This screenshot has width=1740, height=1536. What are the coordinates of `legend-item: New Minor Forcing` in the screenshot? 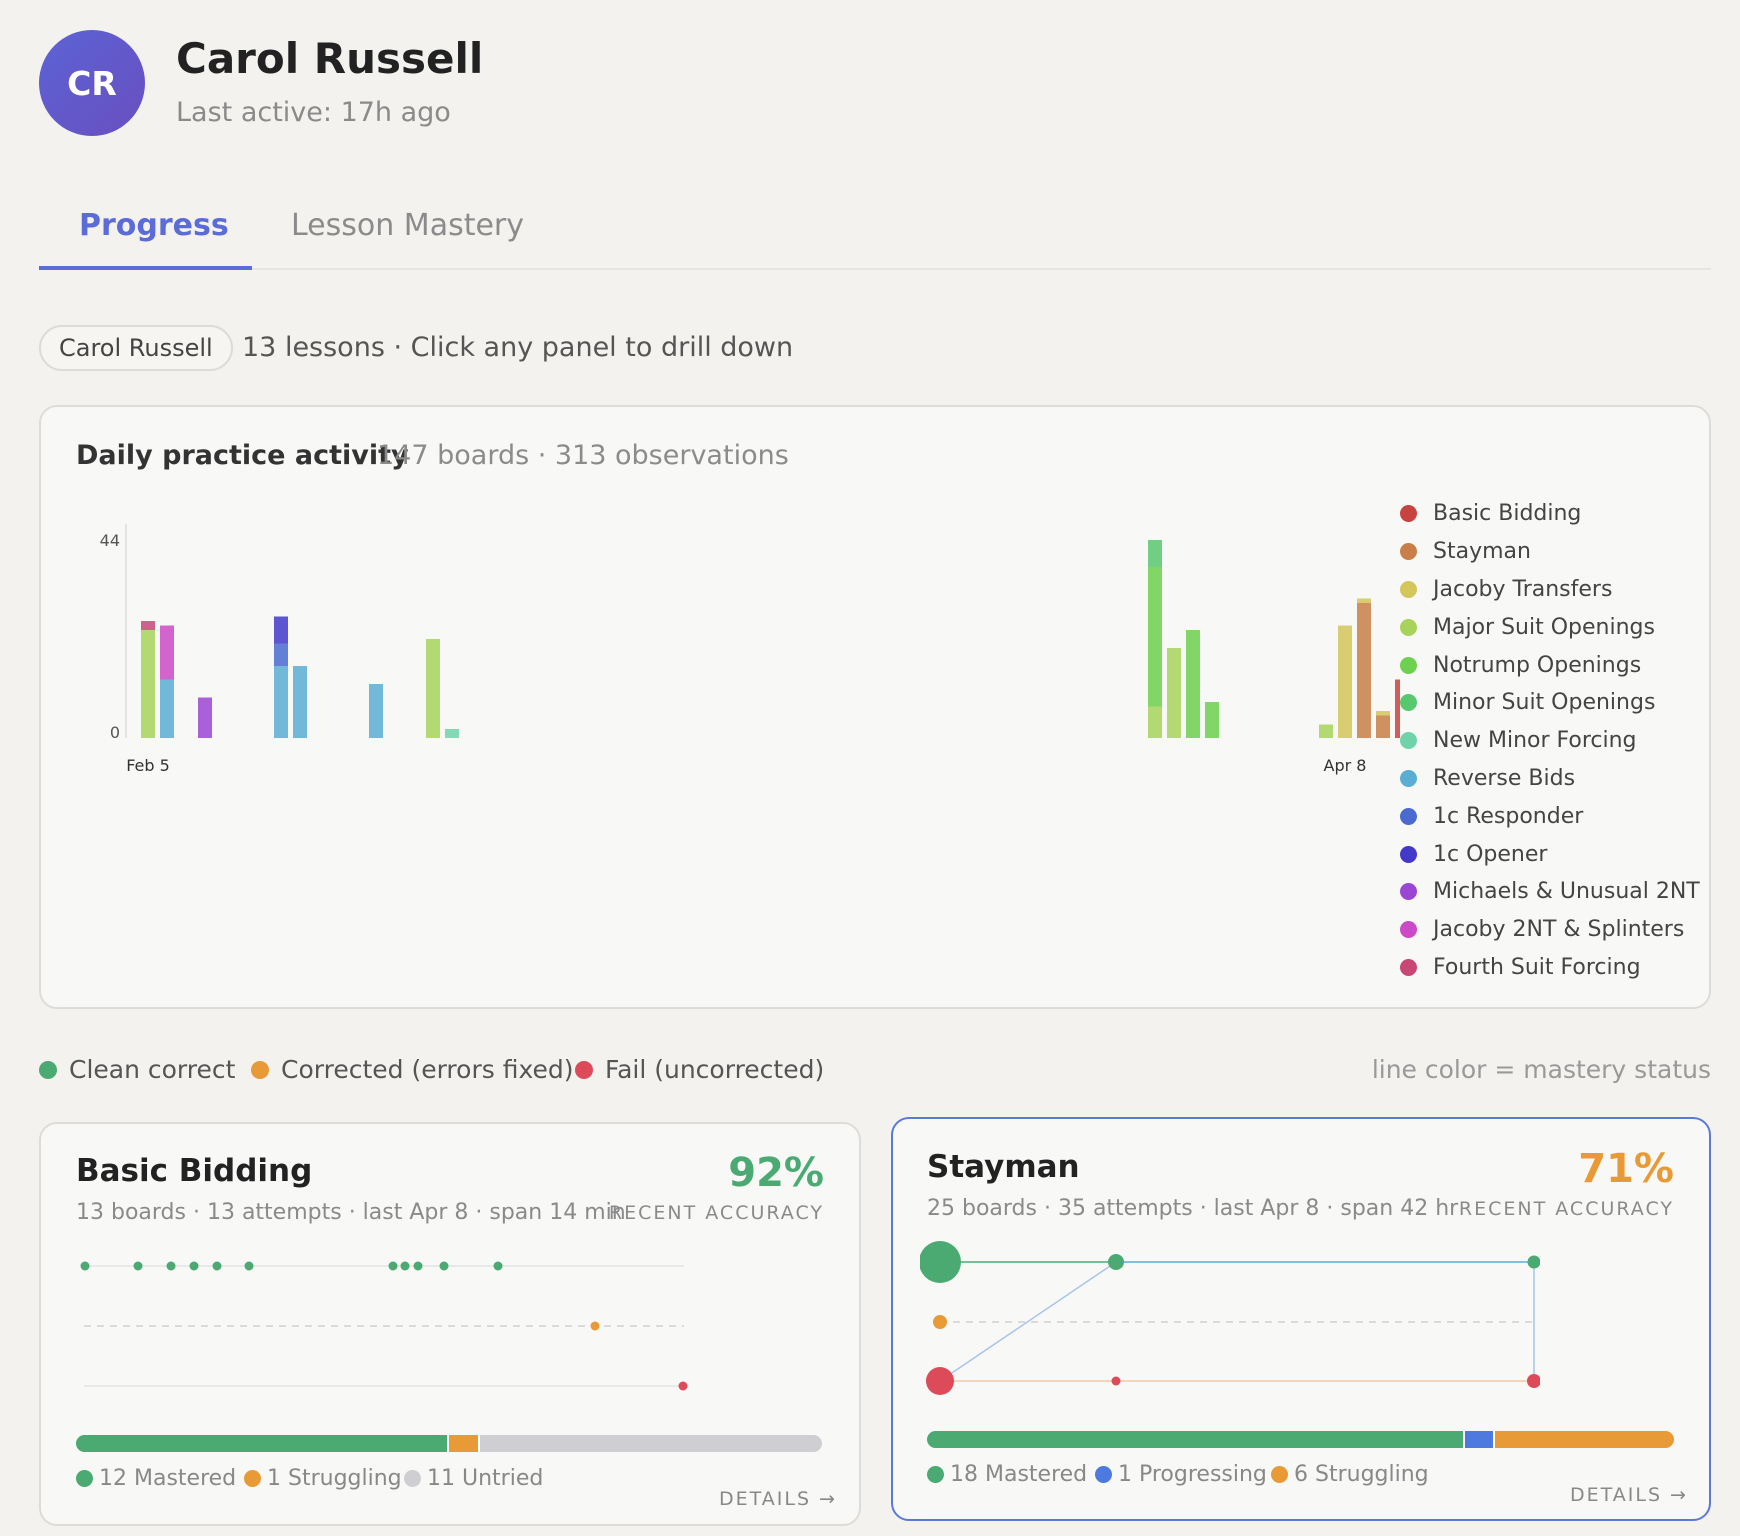 It's located at (1550, 741).